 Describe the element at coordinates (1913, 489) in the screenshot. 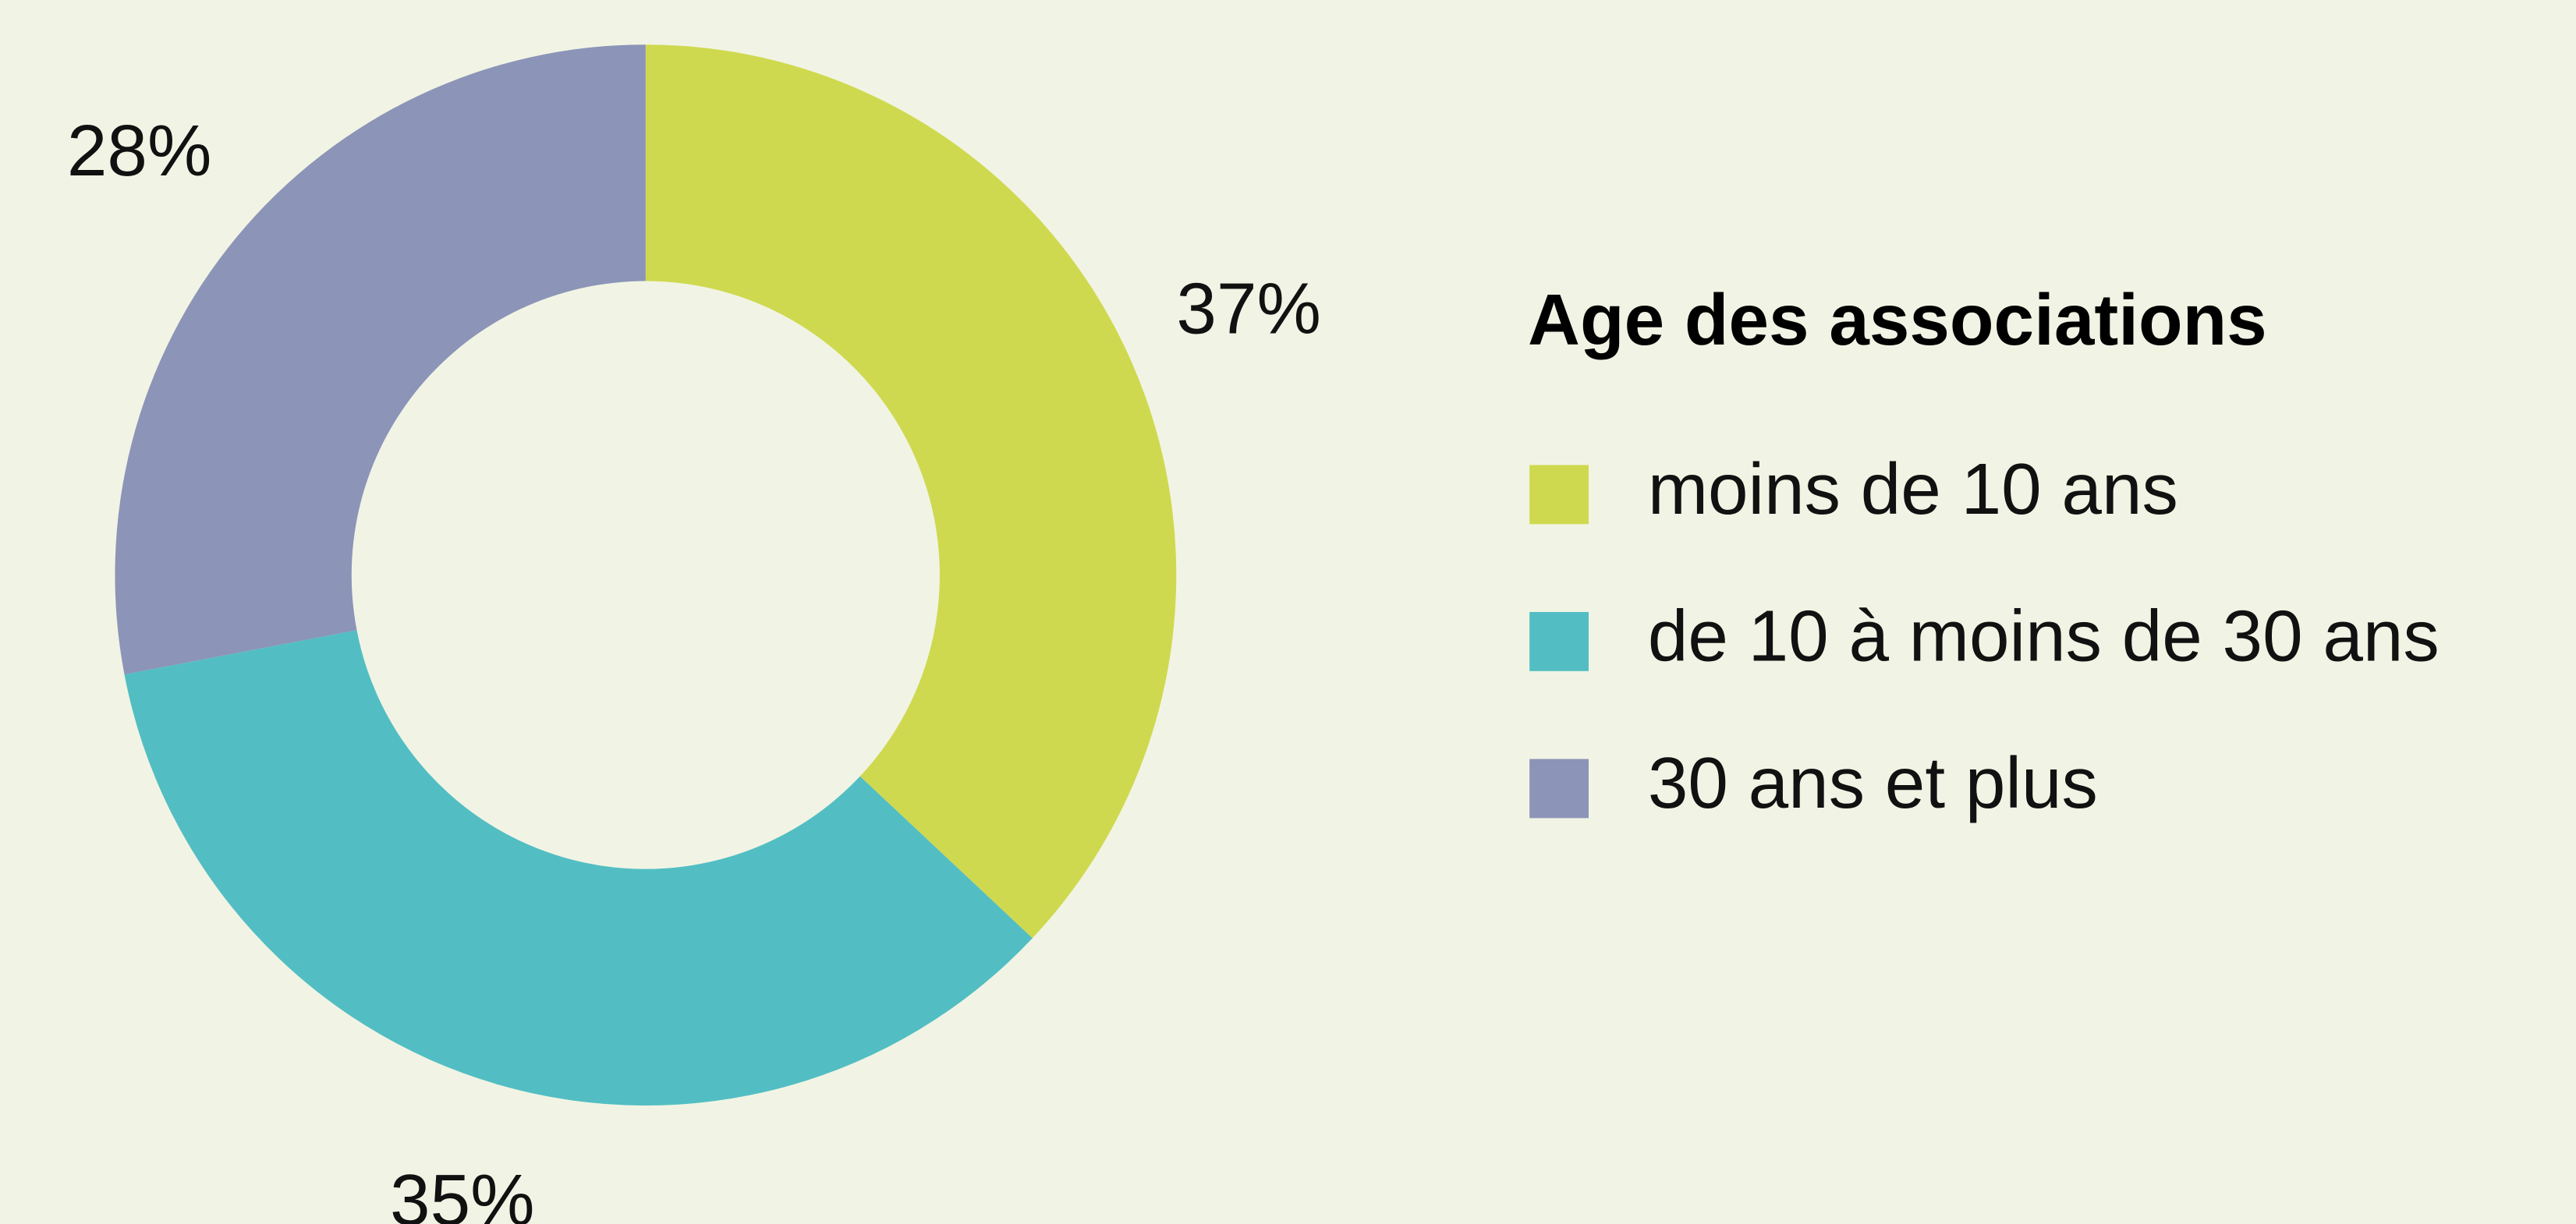

I see `legend-label: moins de 10 ans` at that location.